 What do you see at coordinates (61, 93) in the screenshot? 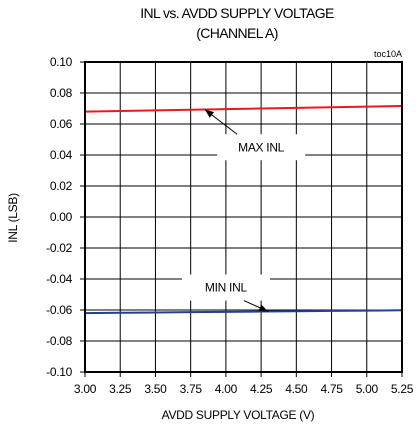
I see `y-tick-label: 0.08` at bounding box center [61, 93].